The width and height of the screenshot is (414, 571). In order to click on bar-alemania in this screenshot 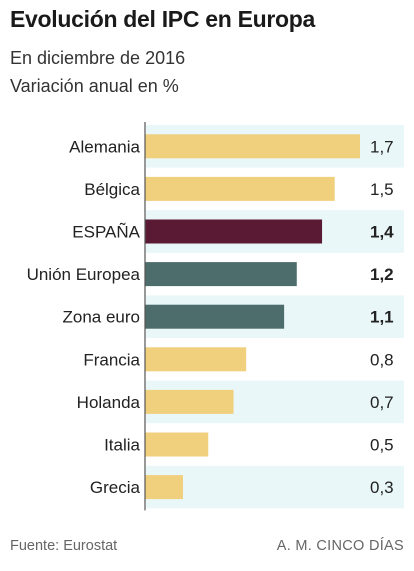, I will do `click(252, 146)`.